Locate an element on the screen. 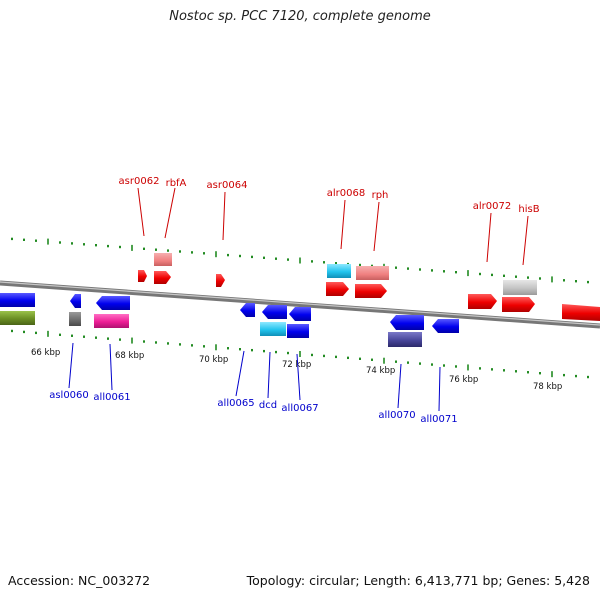  gene-label: hisB is located at coordinates (528, 209).